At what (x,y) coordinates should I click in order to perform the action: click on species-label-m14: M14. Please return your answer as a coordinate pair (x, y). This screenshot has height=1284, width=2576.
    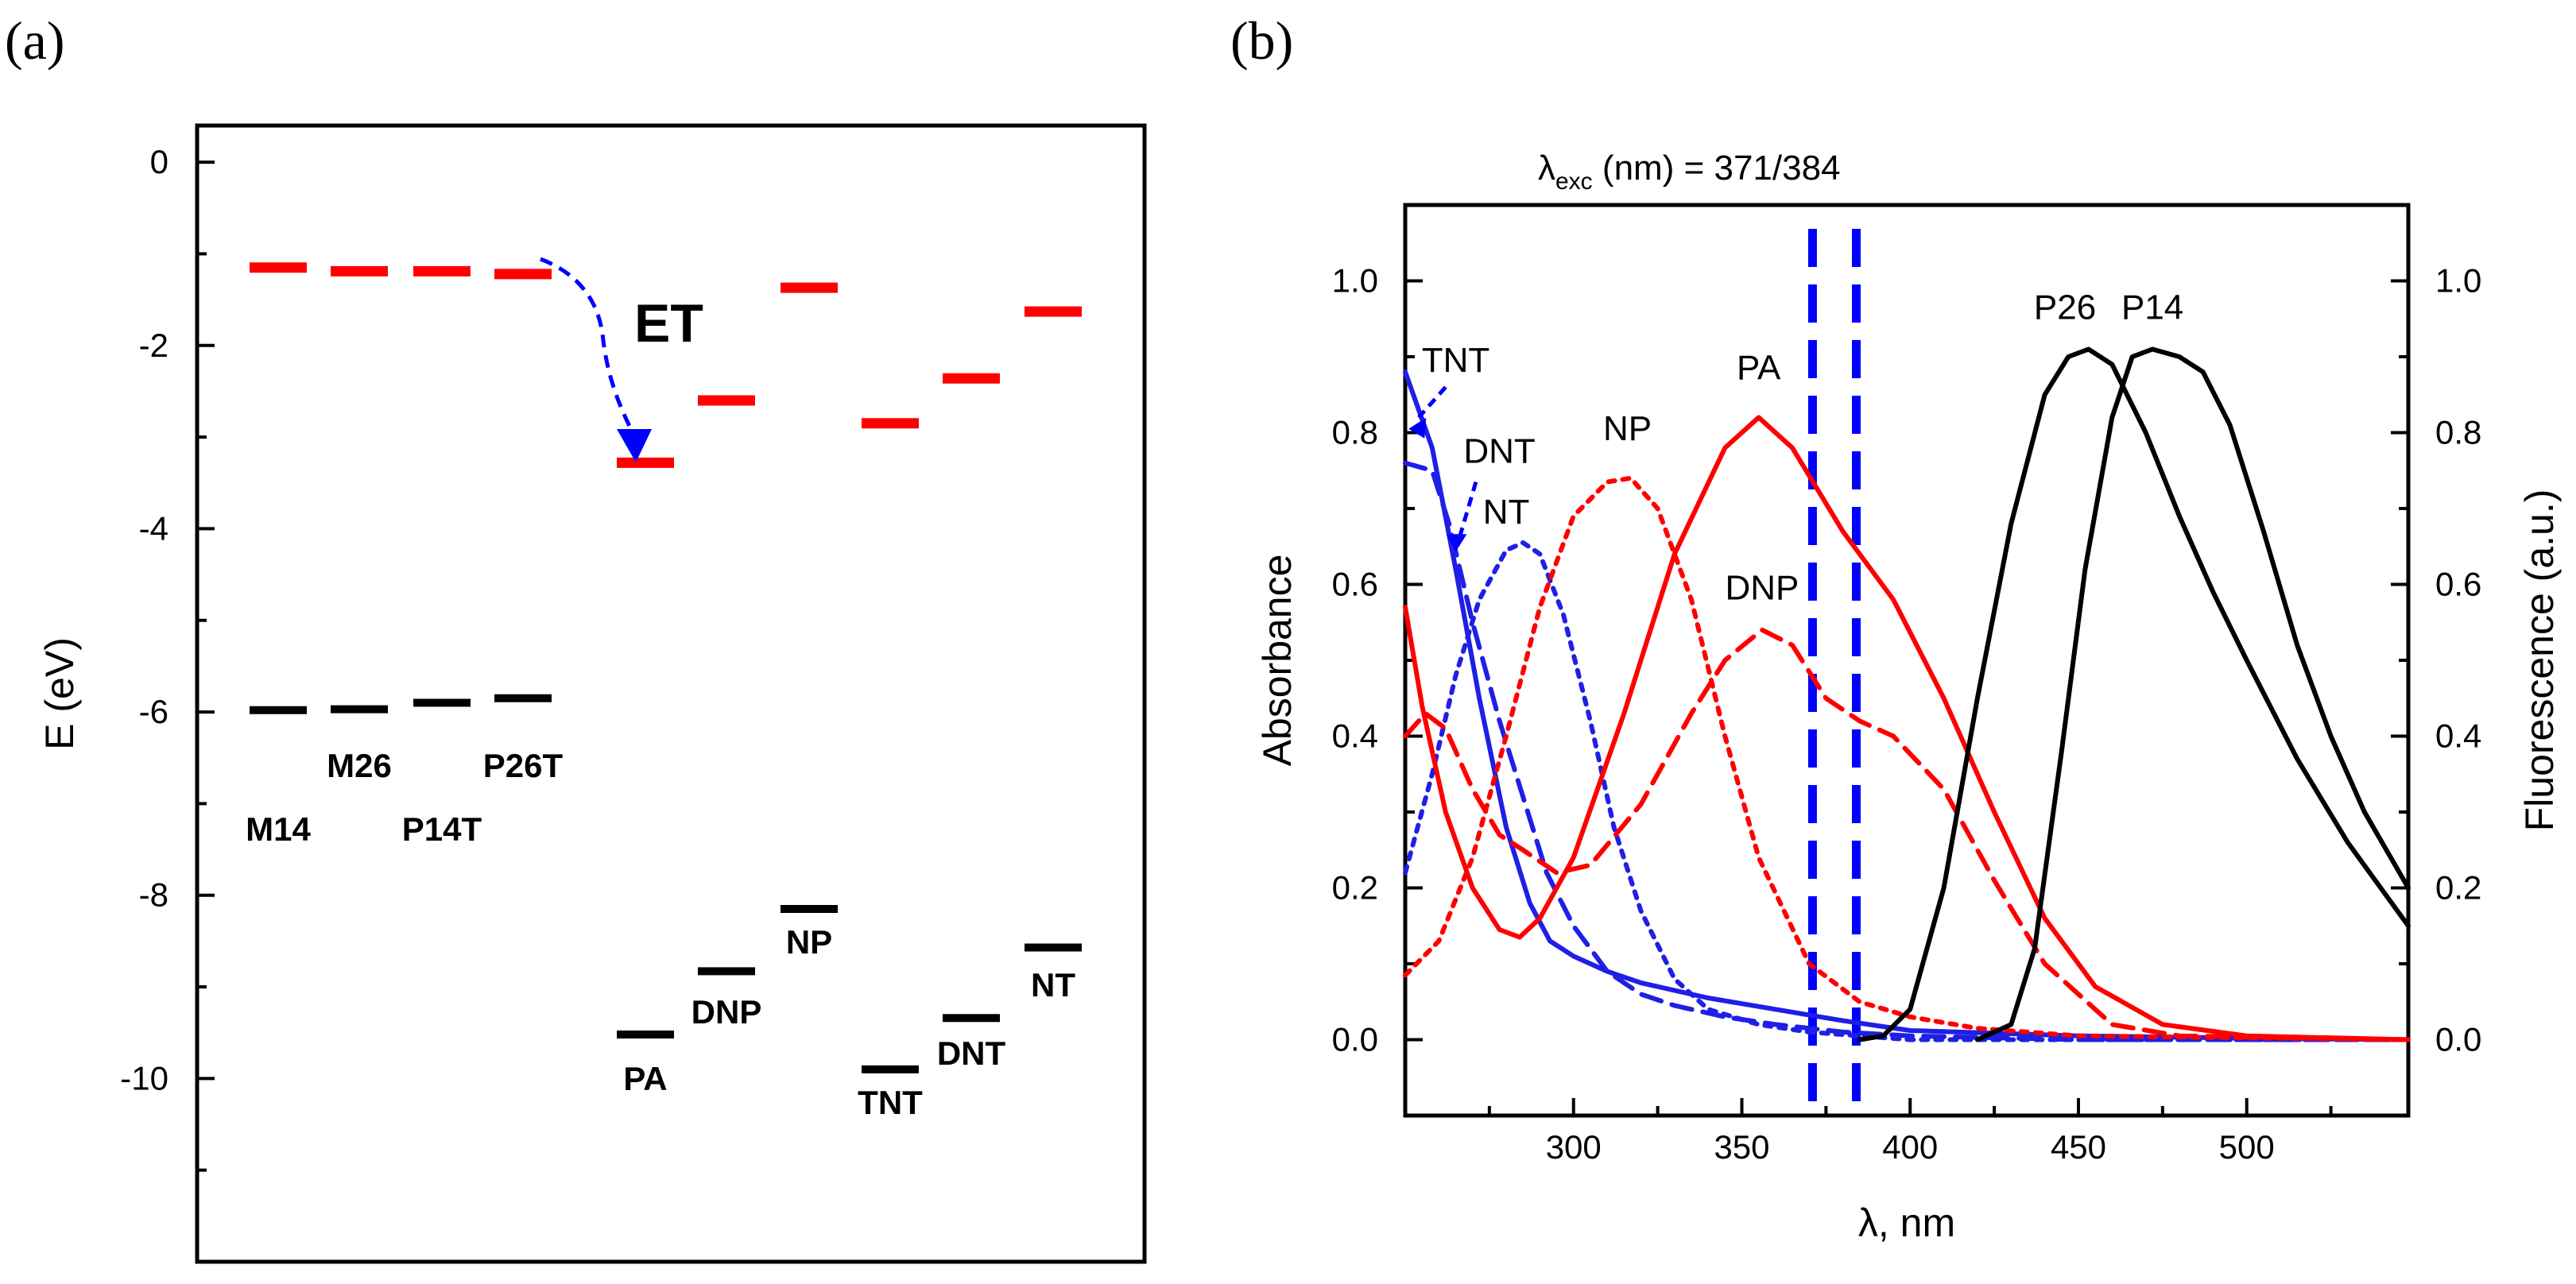
    Looking at the image, I should click on (278, 829).